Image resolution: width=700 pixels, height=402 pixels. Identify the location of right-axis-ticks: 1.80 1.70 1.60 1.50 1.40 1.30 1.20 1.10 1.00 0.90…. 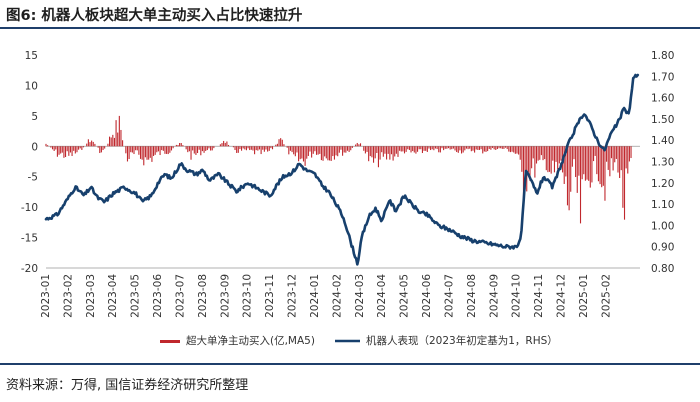
(662, 162).